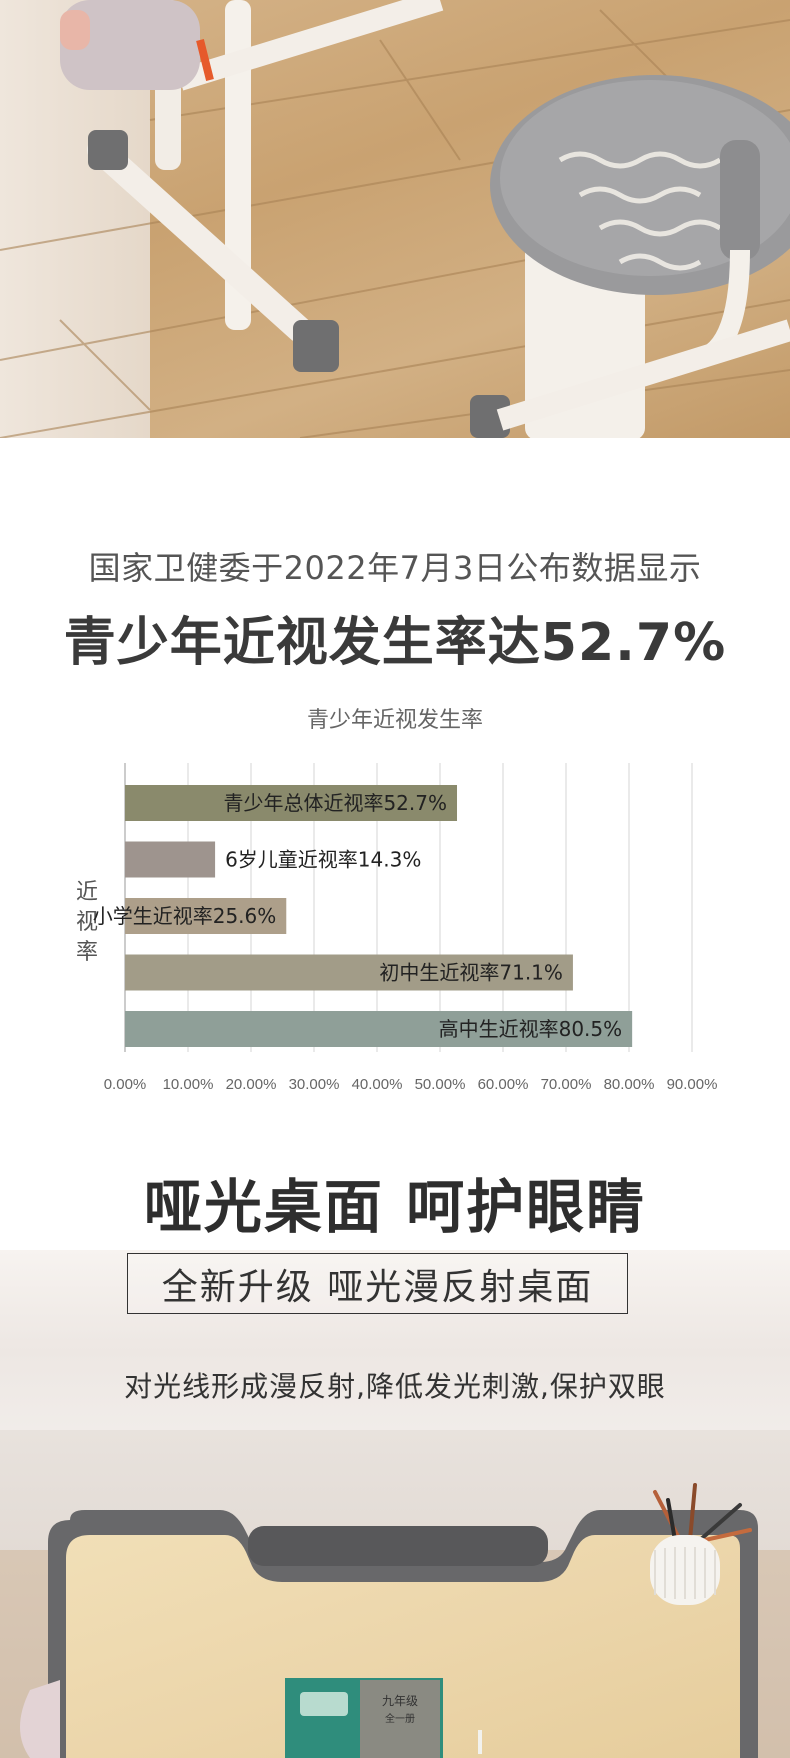 This screenshot has width=790, height=1758. What do you see at coordinates (630, 256) in the screenshot?
I see `chair` at bounding box center [630, 256].